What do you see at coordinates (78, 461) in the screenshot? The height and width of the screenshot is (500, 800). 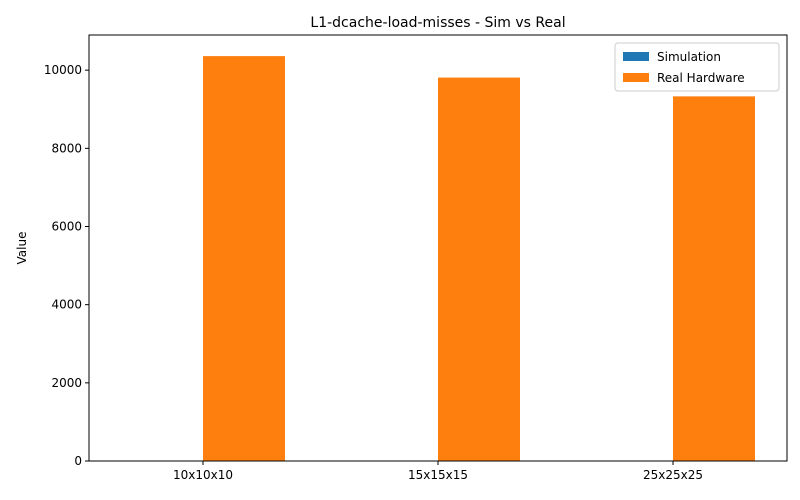 I see `y-tick-label: 0` at bounding box center [78, 461].